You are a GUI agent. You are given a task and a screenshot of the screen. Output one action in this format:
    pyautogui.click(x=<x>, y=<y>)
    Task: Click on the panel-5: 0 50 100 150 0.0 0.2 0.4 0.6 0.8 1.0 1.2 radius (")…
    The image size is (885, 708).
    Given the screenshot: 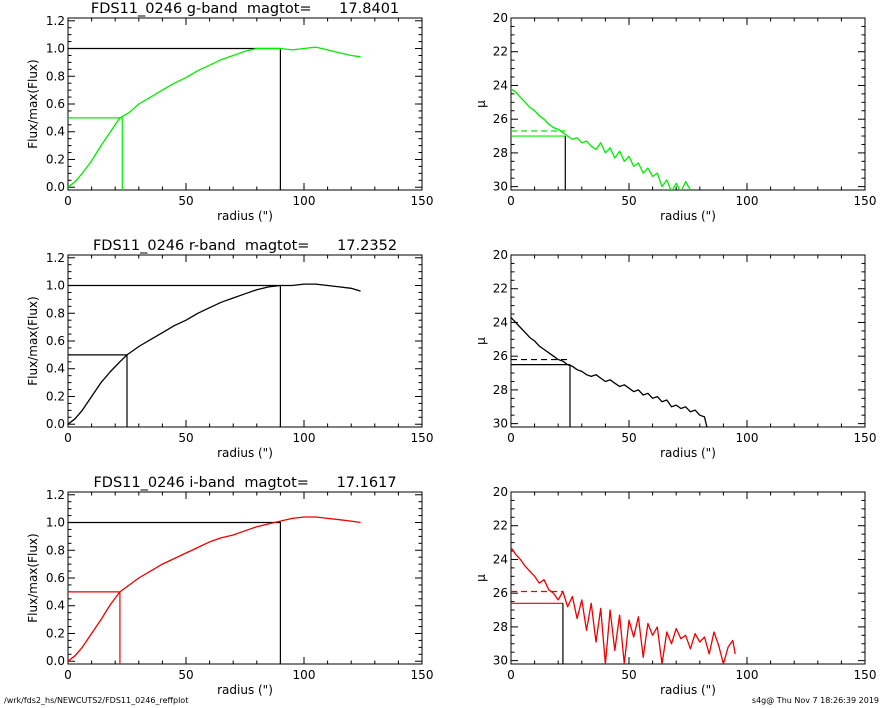 What is the action you would take?
    pyautogui.click(x=229, y=586)
    